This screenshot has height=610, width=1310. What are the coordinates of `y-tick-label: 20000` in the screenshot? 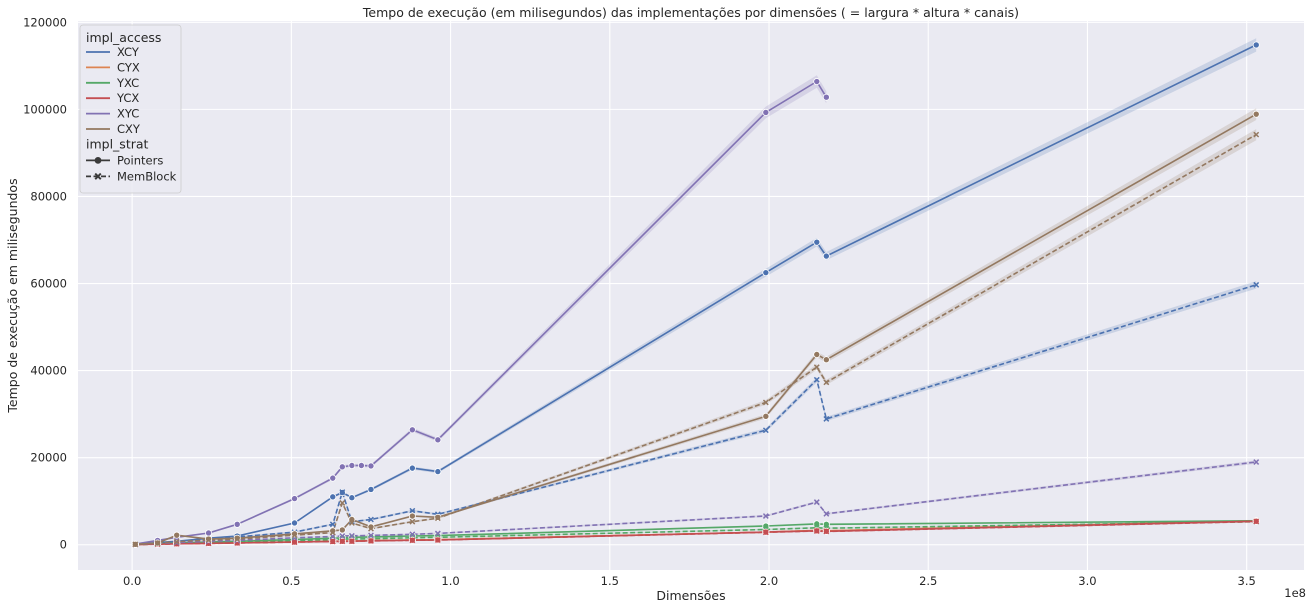 It's located at (48, 458).